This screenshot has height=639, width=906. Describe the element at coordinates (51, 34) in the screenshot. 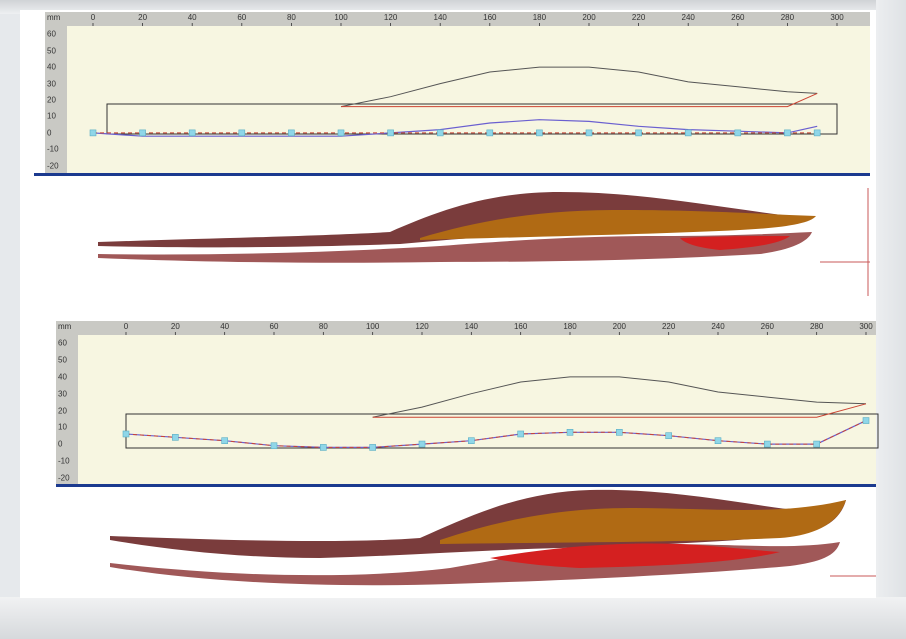

I see `y-tick-label: 60` at that location.